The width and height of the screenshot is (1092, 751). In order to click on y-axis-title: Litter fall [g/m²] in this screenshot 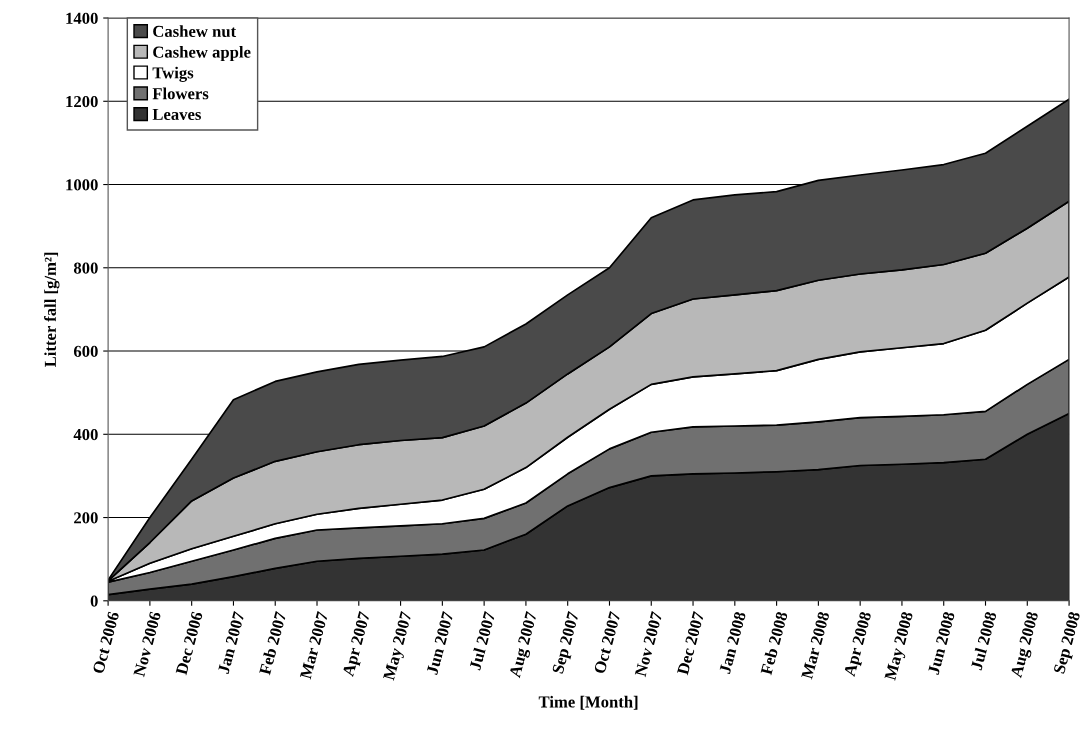, I will do `click(52, 310)`.